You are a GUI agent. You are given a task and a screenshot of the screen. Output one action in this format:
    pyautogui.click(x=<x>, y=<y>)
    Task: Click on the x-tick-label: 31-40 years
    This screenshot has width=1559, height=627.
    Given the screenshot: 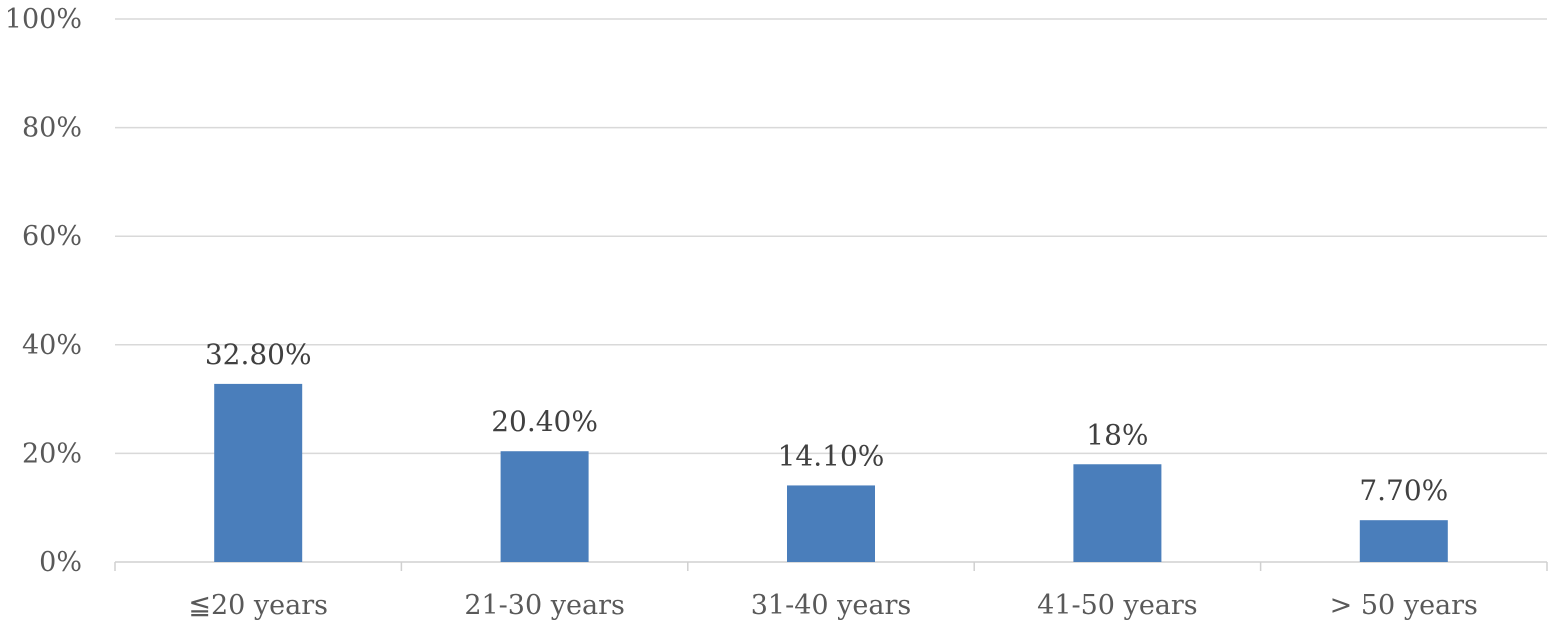 What is the action you would take?
    pyautogui.click(x=831, y=605)
    